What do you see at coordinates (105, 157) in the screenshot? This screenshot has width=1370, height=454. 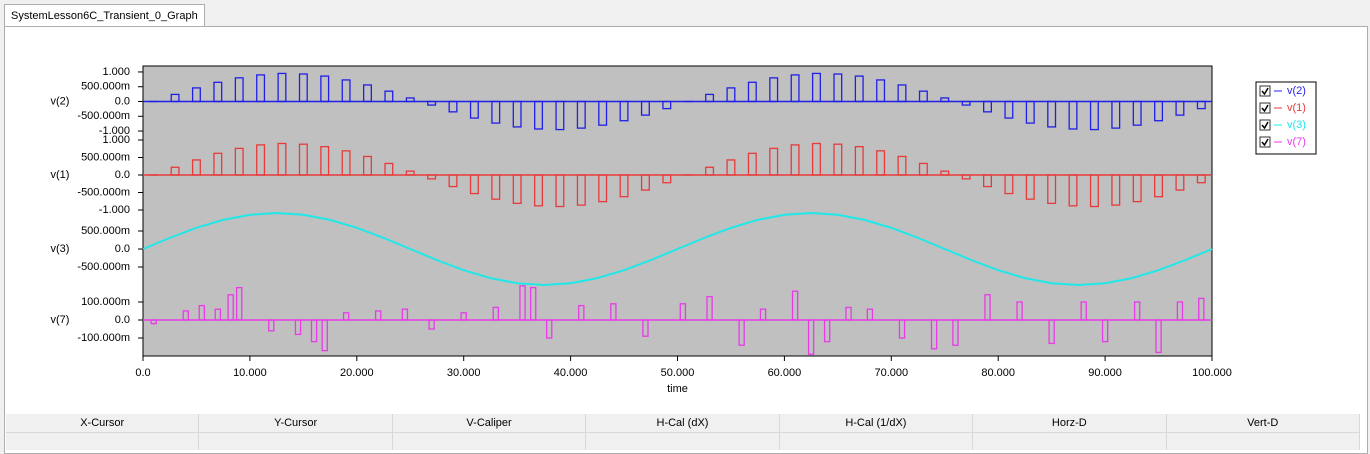 I see `y-tick-label: 500.000m` at bounding box center [105, 157].